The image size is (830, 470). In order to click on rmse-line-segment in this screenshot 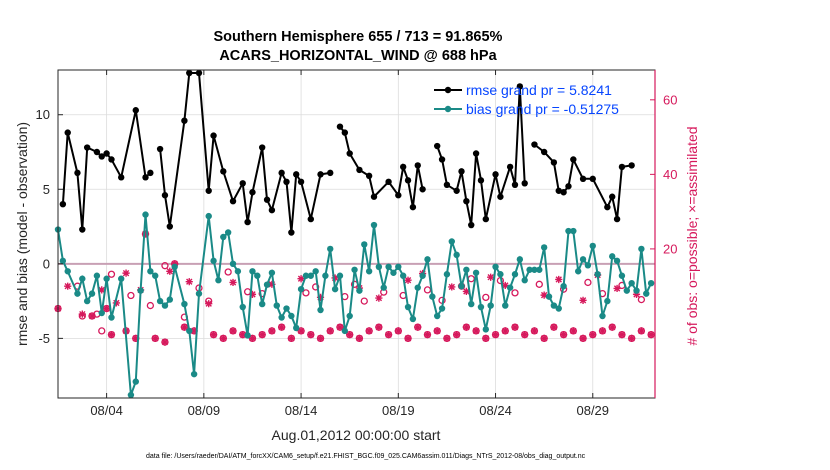, I will do `click(481, 156)`.